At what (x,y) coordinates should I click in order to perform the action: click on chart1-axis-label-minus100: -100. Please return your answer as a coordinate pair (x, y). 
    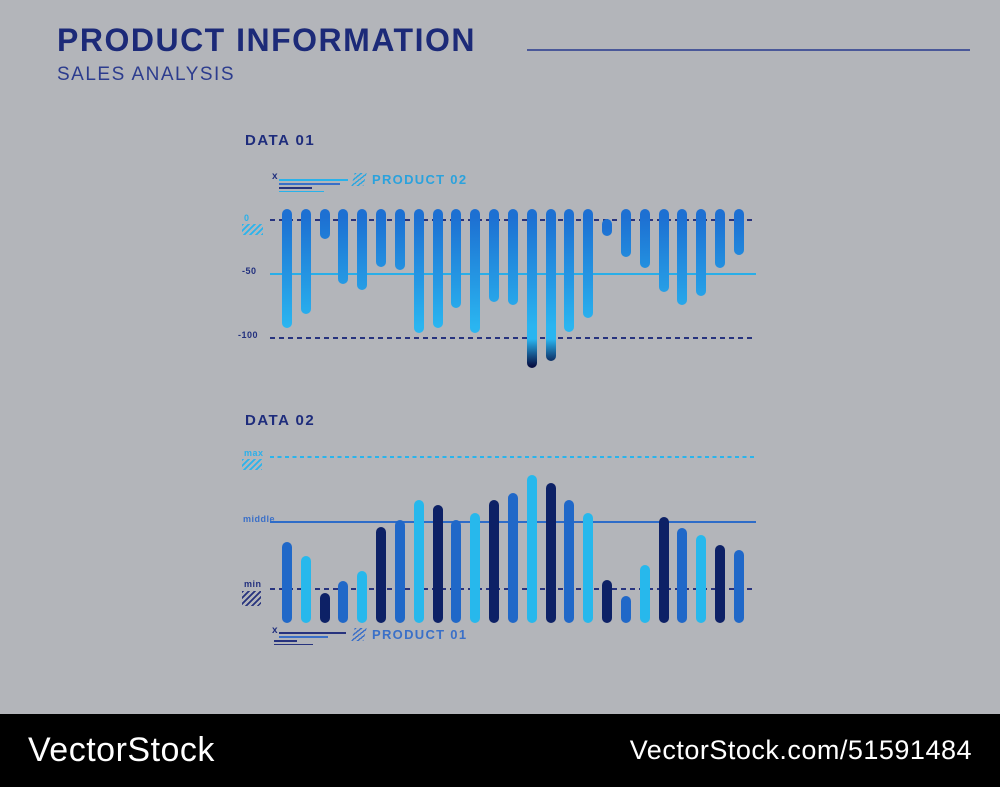
    Looking at the image, I should click on (248, 335).